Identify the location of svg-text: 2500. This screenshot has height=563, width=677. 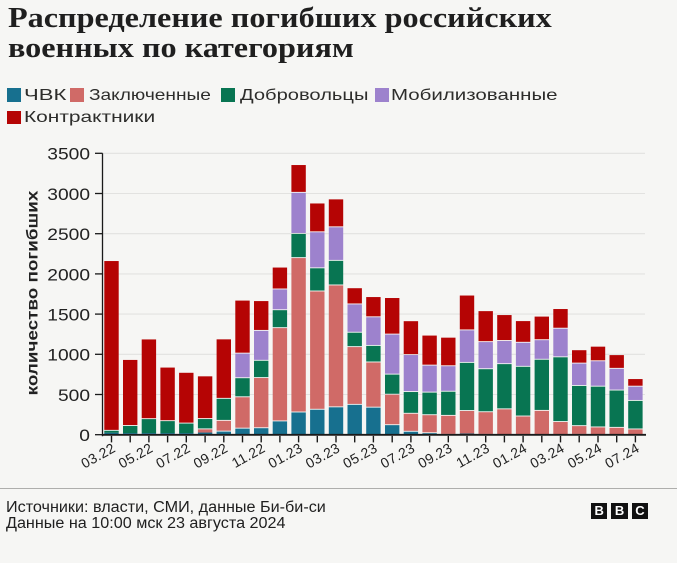
(68, 234).